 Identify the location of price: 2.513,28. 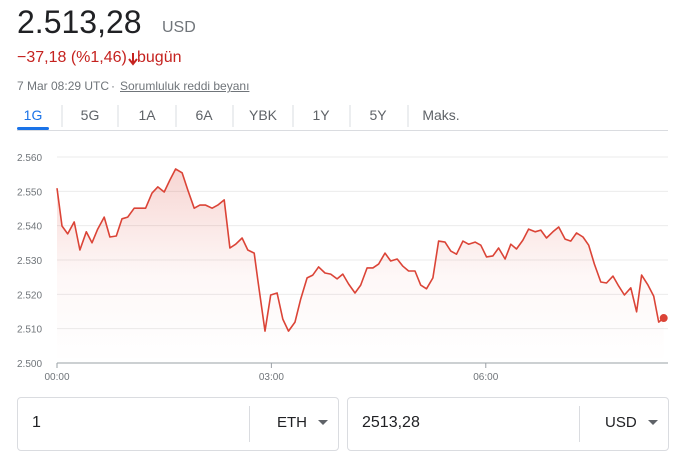
(79, 22).